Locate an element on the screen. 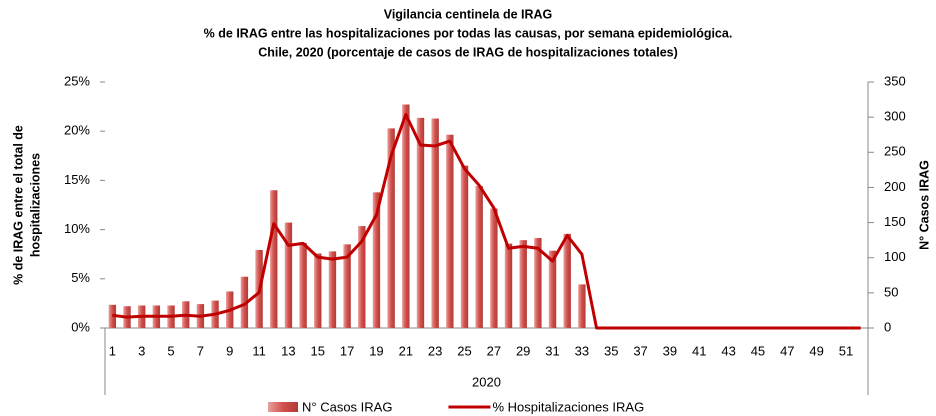 This screenshot has height=416, width=936. x-tick-label: 47 is located at coordinates (787, 350).